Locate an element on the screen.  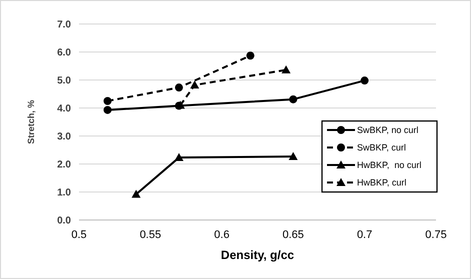
x-tick-label: 0.7 is located at coordinates (364, 235).